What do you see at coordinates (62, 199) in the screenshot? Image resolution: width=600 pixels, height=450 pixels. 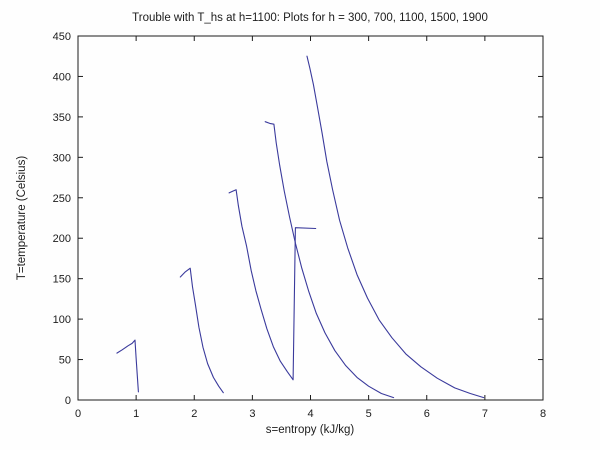 I see `y-tick-label: 250` at bounding box center [62, 199].